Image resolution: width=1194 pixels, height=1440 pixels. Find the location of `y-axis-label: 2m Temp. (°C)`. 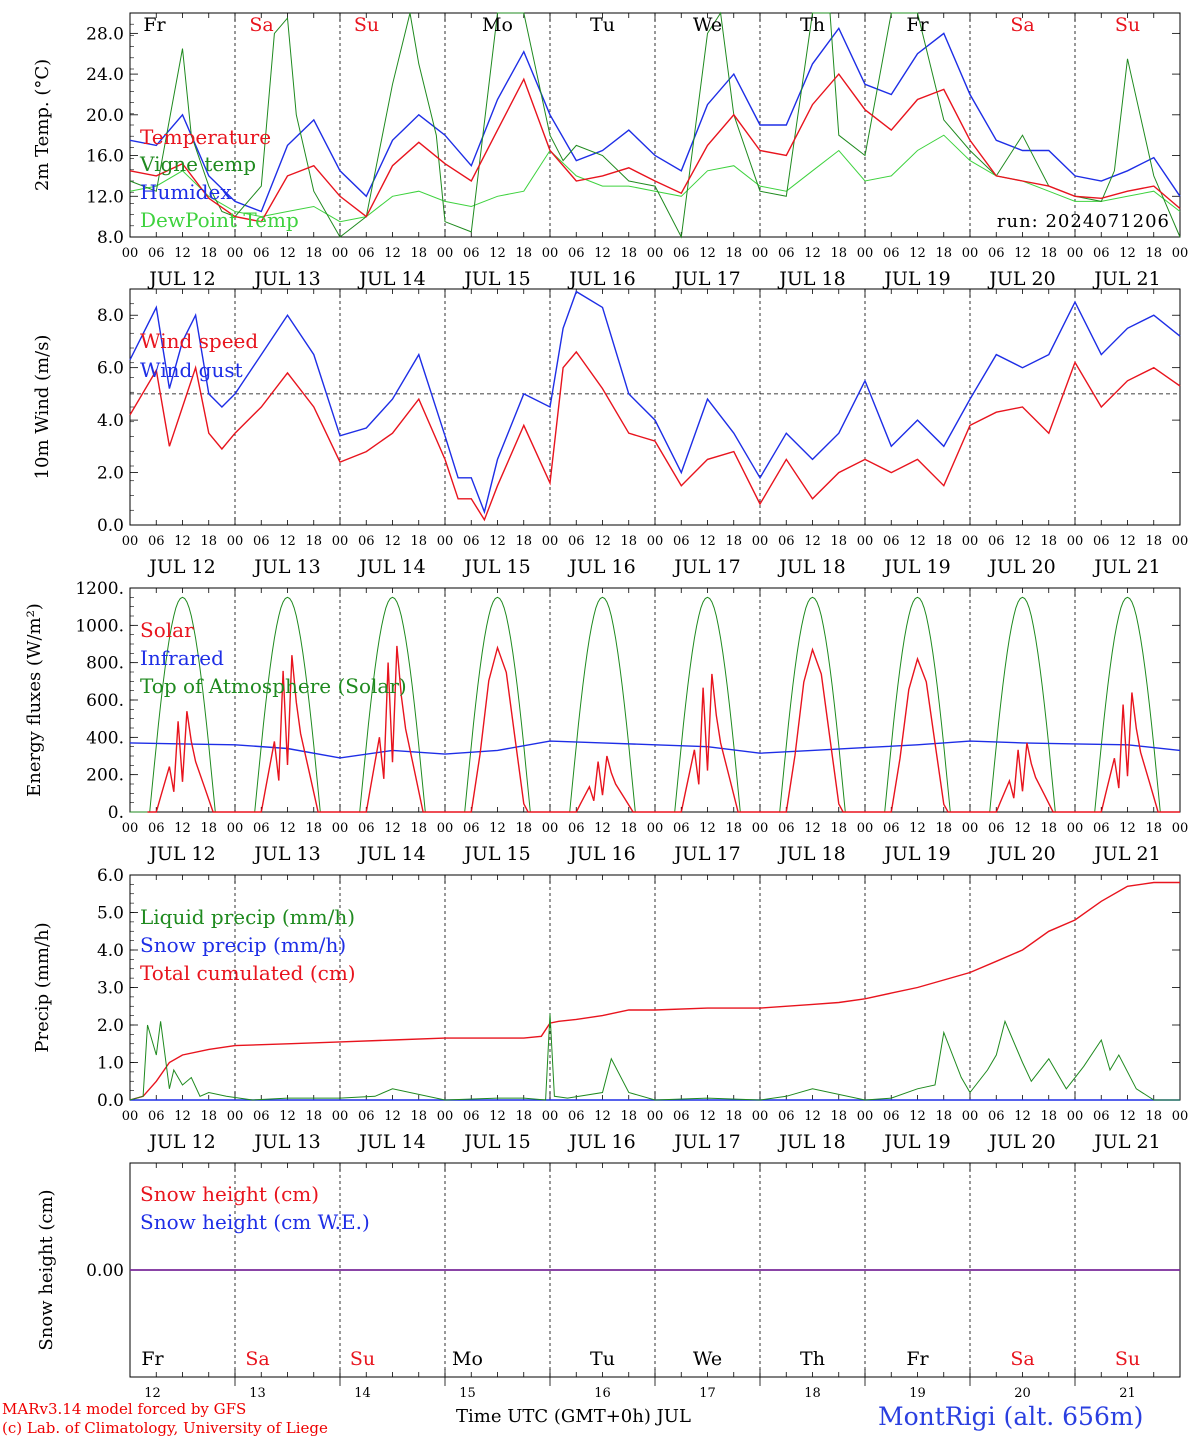

y-axis-label: 2m Temp. (°C) is located at coordinates (42, 125).